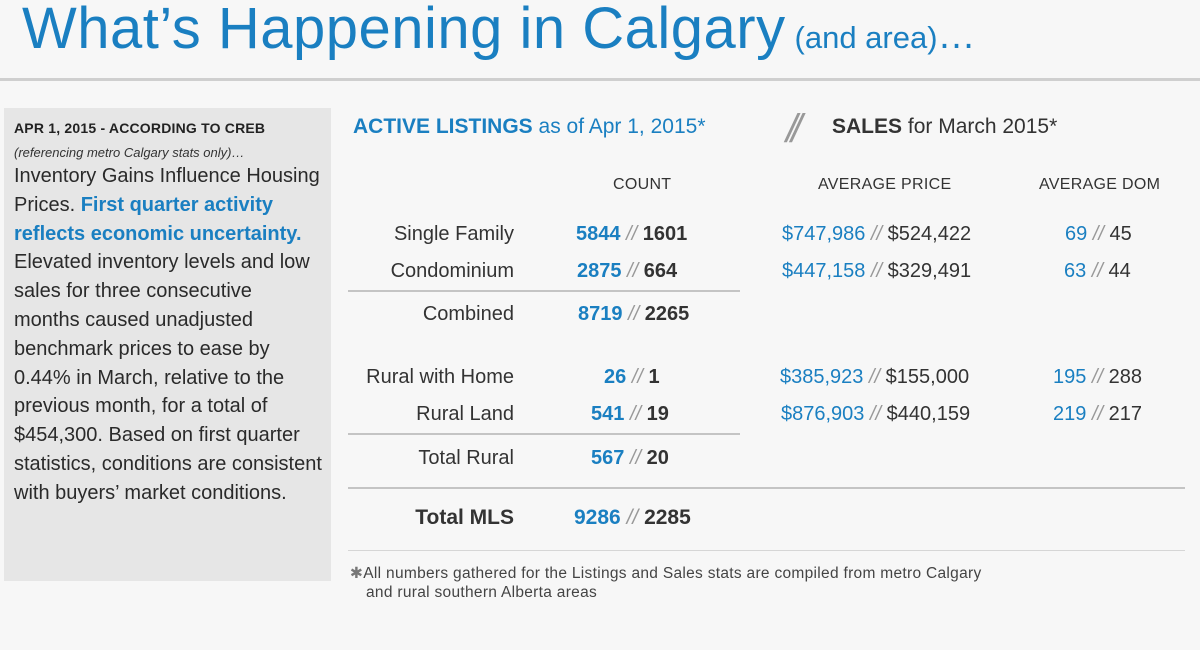 The image size is (1200, 650). Describe the element at coordinates (766, 488) in the screenshot. I see `total-rule` at that location.